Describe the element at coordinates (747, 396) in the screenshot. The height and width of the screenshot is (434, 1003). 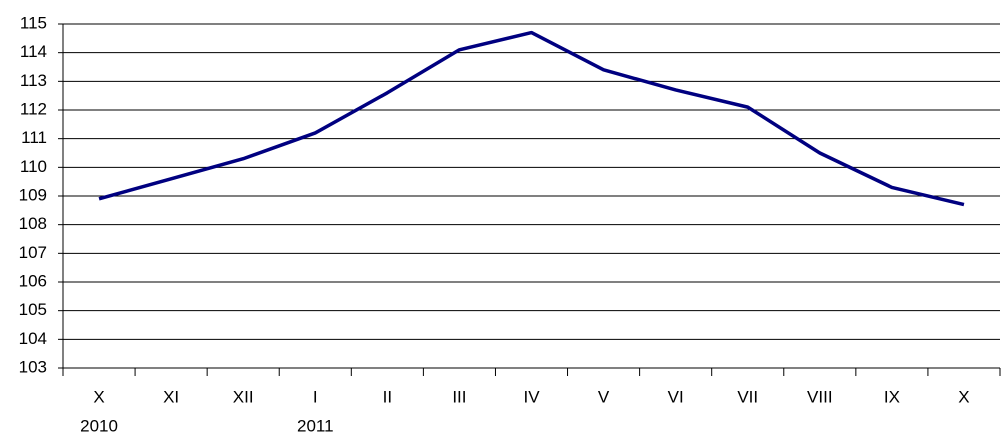
I see `x-tick-label: VII` at that location.